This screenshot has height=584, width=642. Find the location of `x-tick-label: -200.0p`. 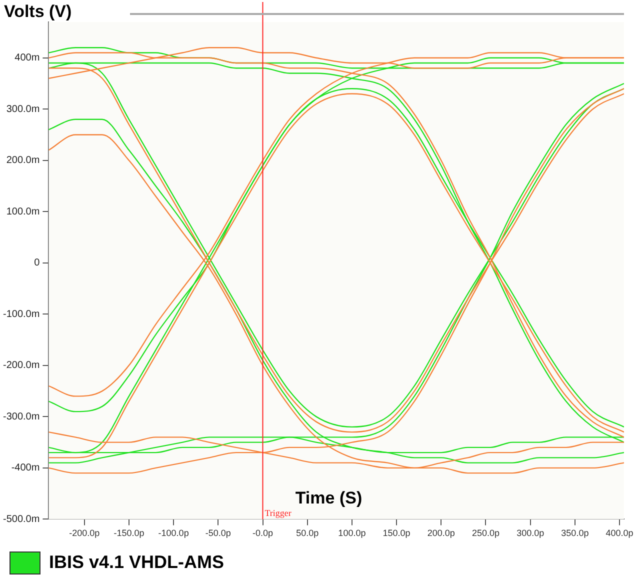

x-tick-label: -200.0p is located at coordinates (84, 533).